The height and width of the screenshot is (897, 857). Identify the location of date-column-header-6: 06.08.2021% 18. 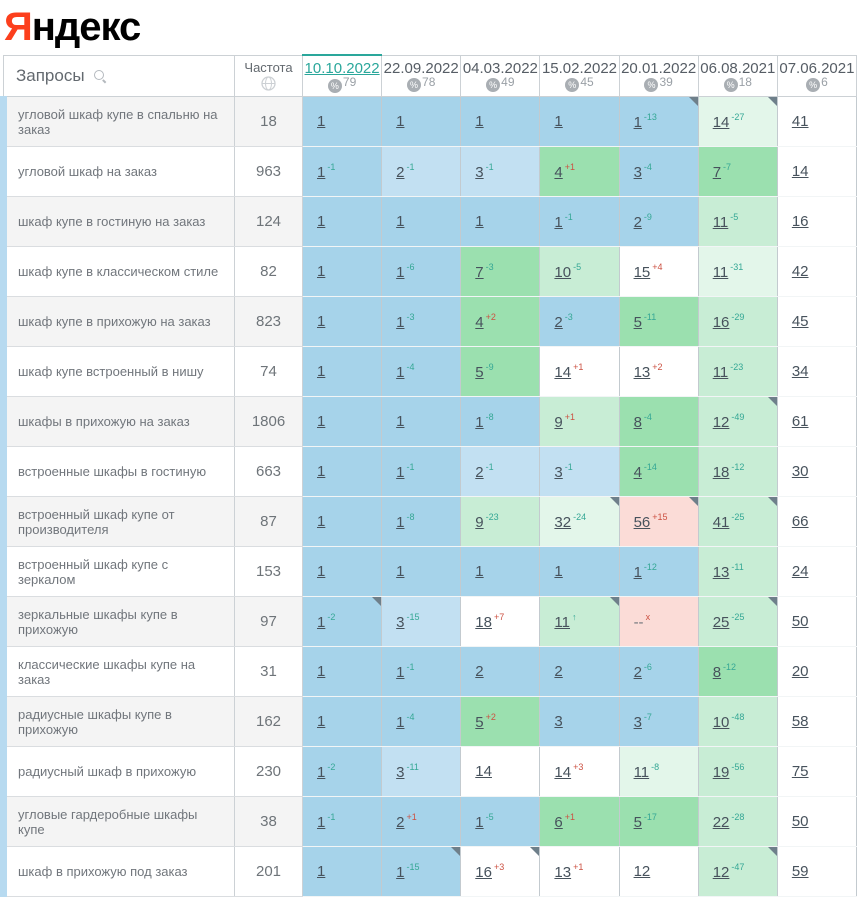
(737, 75).